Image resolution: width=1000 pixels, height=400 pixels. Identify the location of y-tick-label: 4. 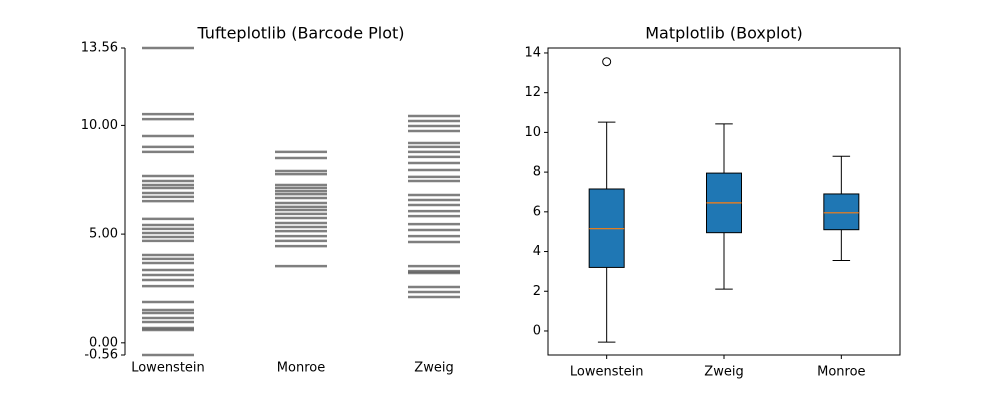
(537, 251).